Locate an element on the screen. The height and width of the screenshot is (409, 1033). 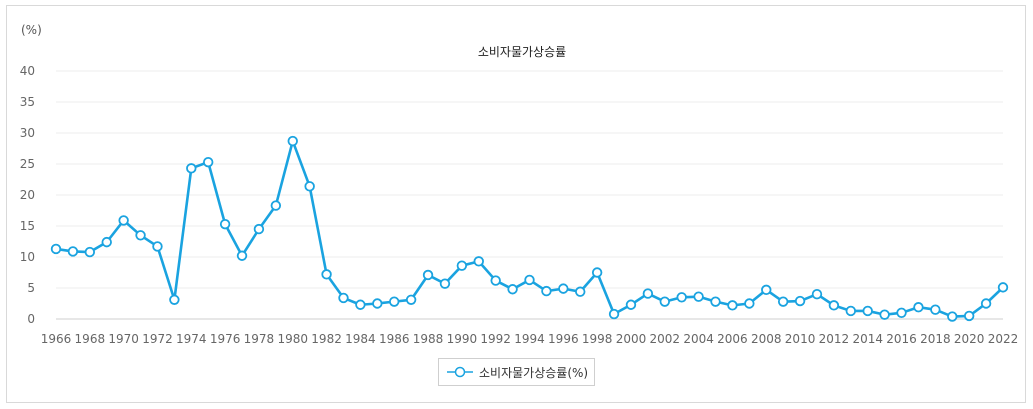
x-tick-label: 1970 is located at coordinates (123, 339).